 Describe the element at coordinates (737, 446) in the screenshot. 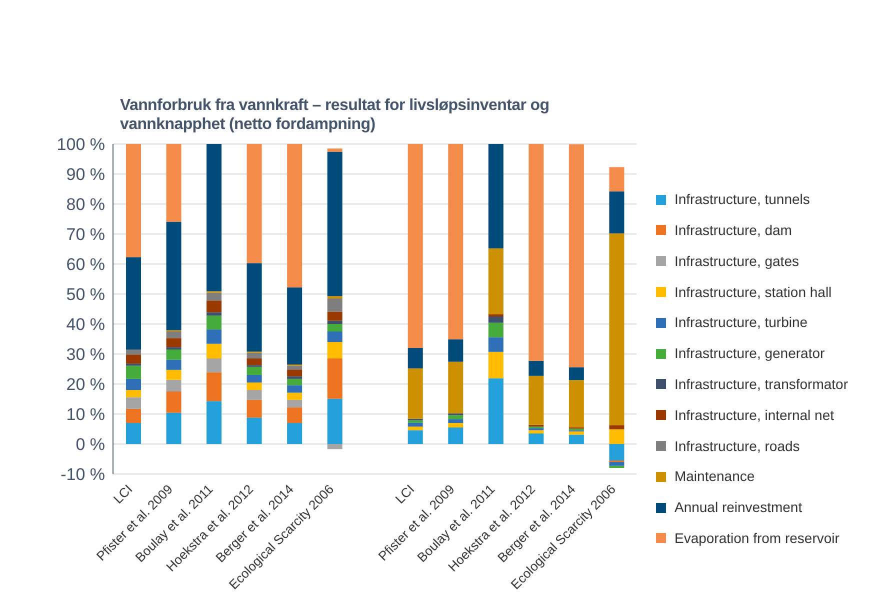

I see `legend-label: Infrastructure, roads` at that location.